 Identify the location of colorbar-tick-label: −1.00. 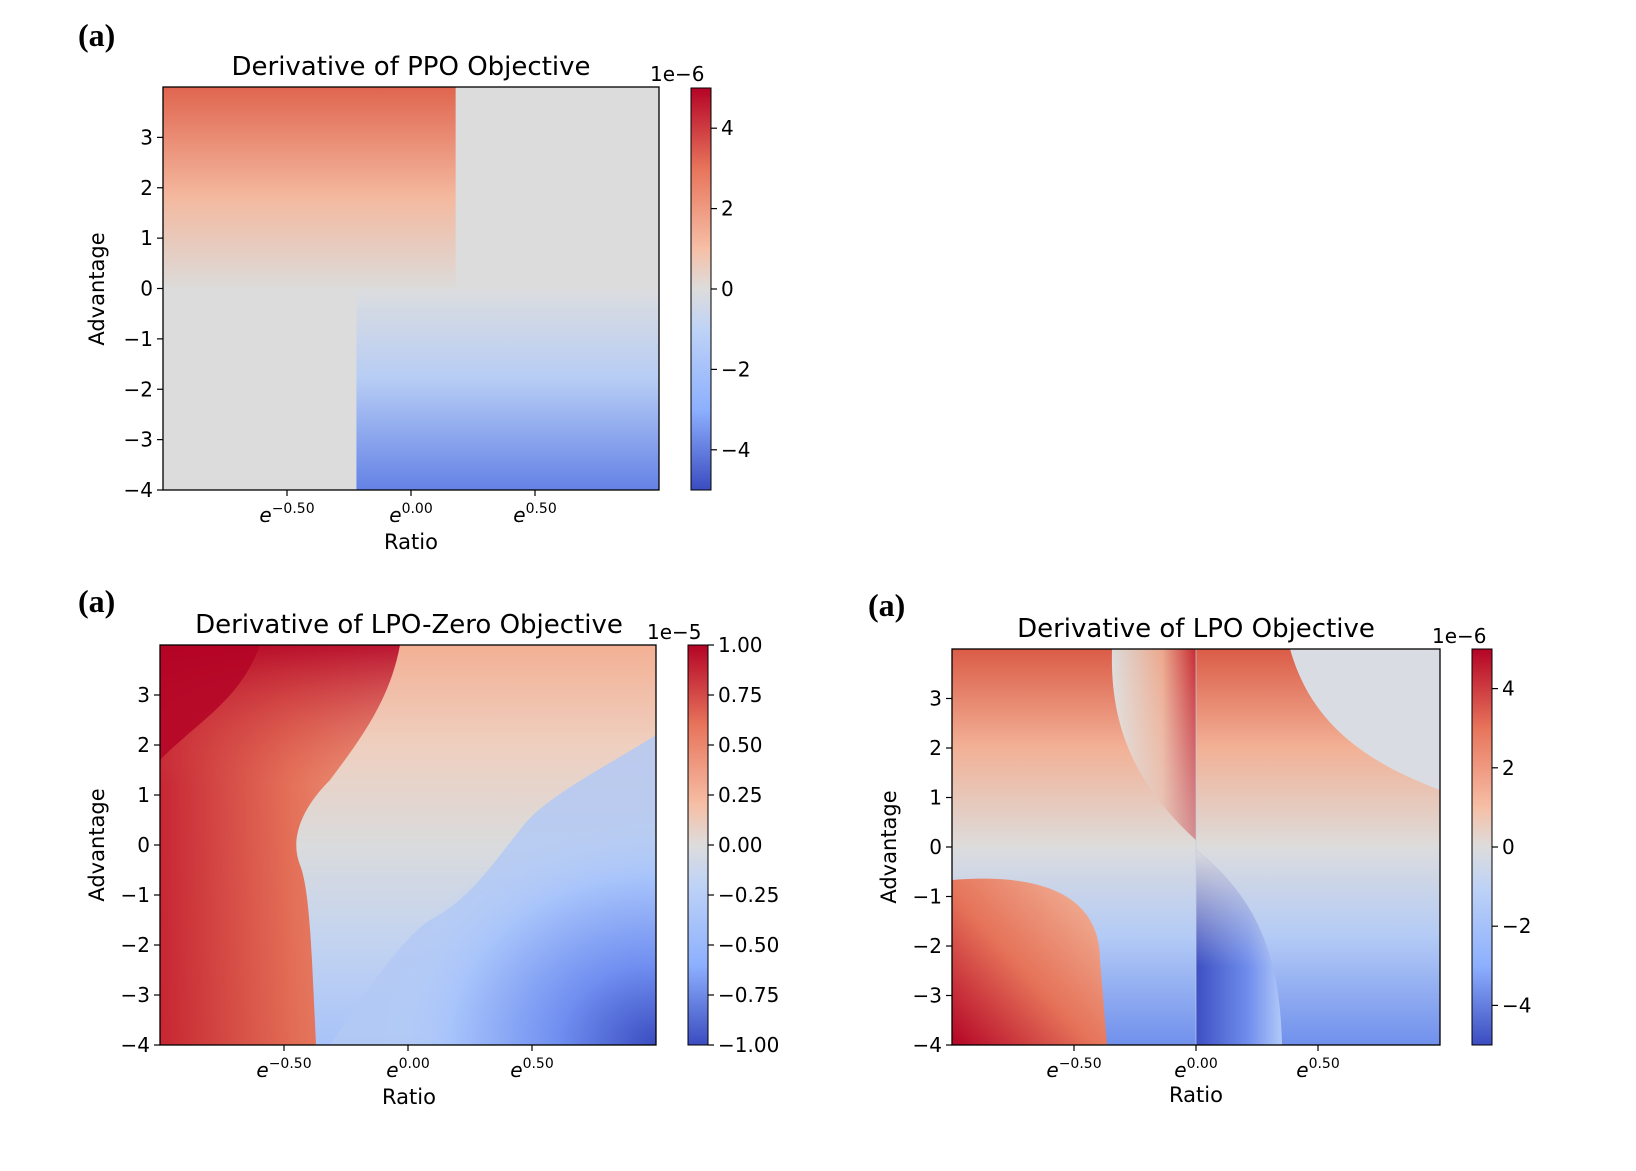
(748, 1045).